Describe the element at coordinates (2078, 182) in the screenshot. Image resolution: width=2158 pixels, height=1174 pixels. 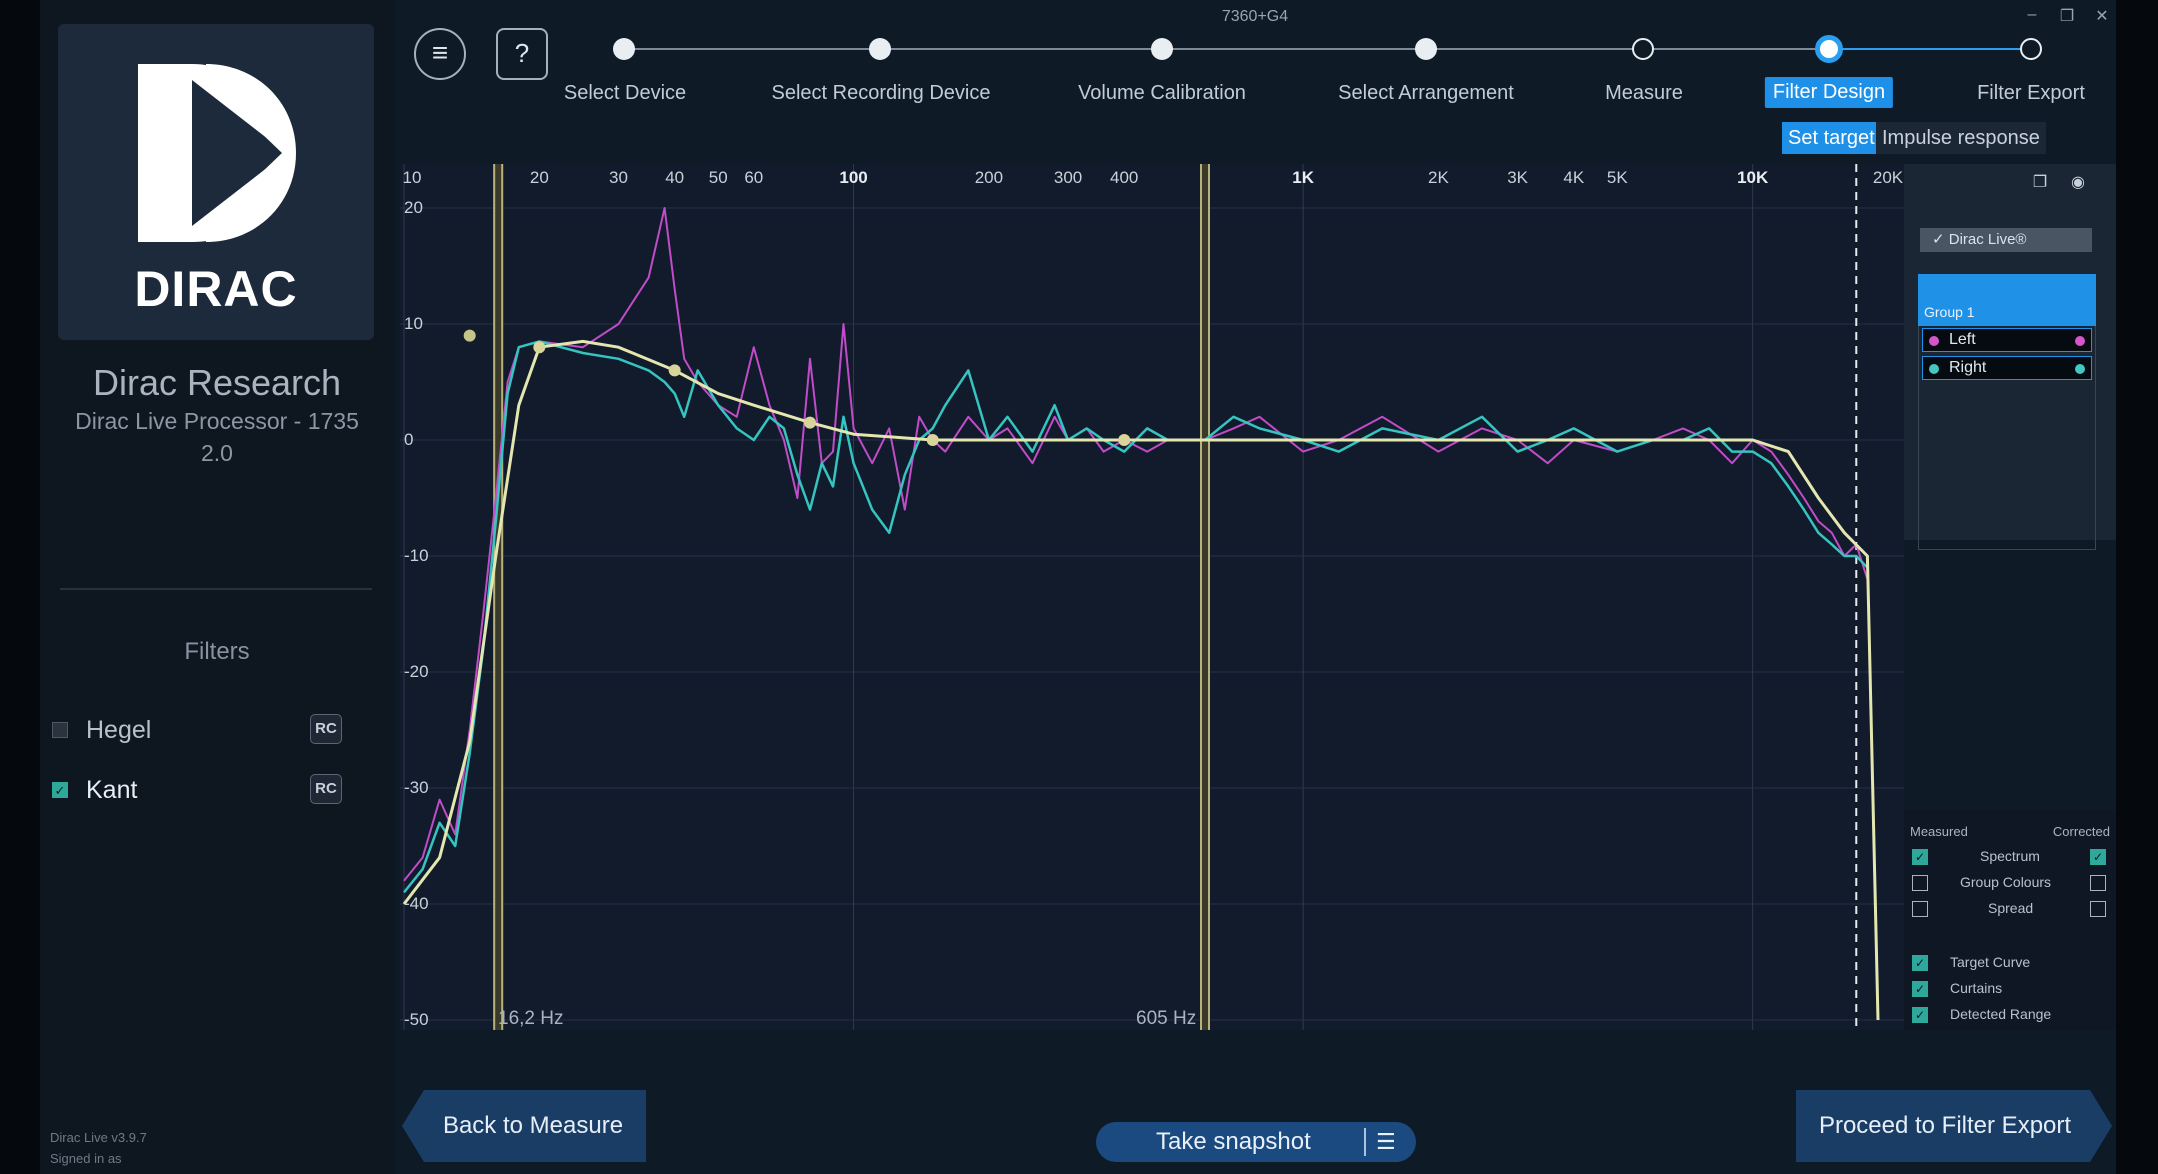
I see `eye-icon: ◉` at that location.